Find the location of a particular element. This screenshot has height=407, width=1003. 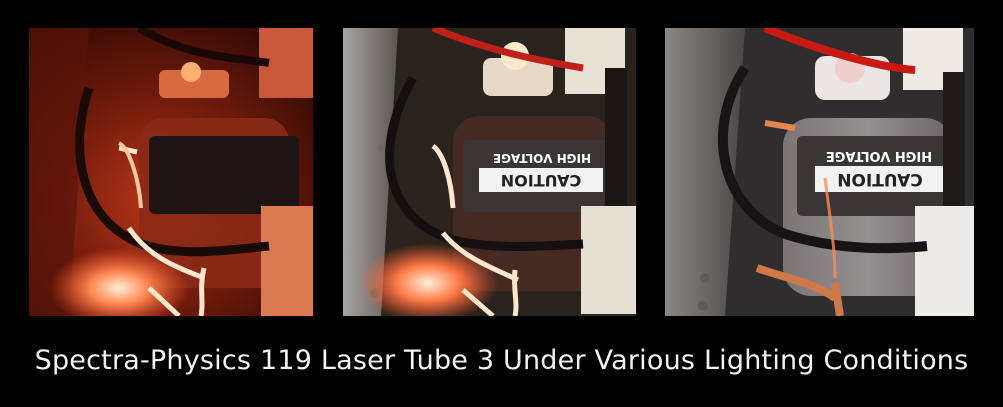

caution-label is located at coordinates (224, 175).